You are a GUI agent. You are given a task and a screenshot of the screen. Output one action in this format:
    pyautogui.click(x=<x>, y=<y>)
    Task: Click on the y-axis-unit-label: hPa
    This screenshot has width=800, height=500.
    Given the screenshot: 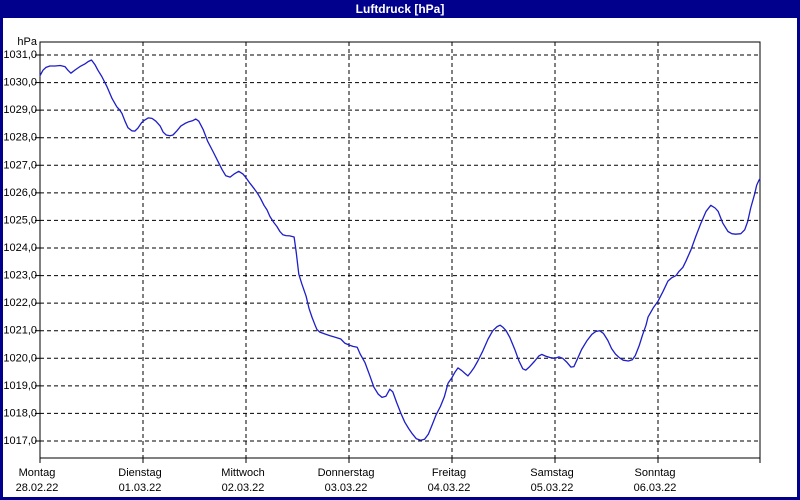 What is the action you would take?
    pyautogui.click(x=27, y=42)
    